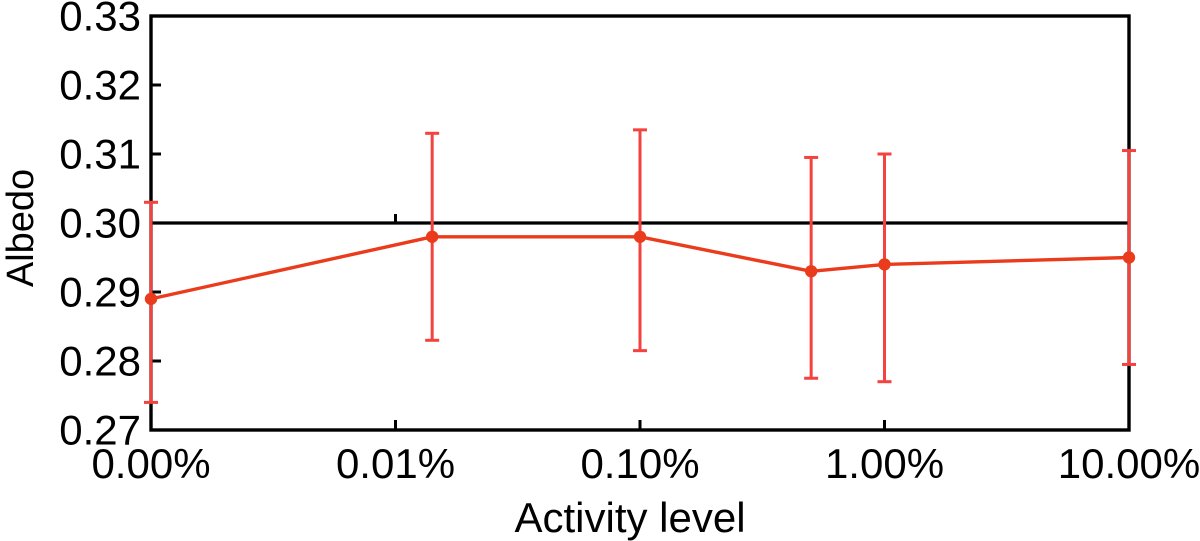 Image resolution: width=1200 pixels, height=541 pixels. I want to click on x-tick-label: 0.01%, so click(395, 463).